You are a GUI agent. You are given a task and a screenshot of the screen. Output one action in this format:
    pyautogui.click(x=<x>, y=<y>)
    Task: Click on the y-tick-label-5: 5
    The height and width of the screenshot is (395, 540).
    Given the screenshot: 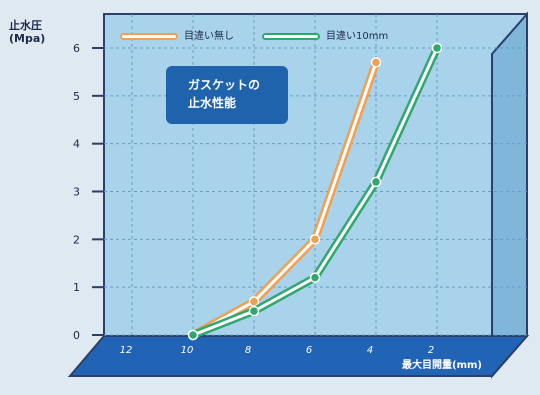 What is the action you would take?
    pyautogui.click(x=76, y=96)
    